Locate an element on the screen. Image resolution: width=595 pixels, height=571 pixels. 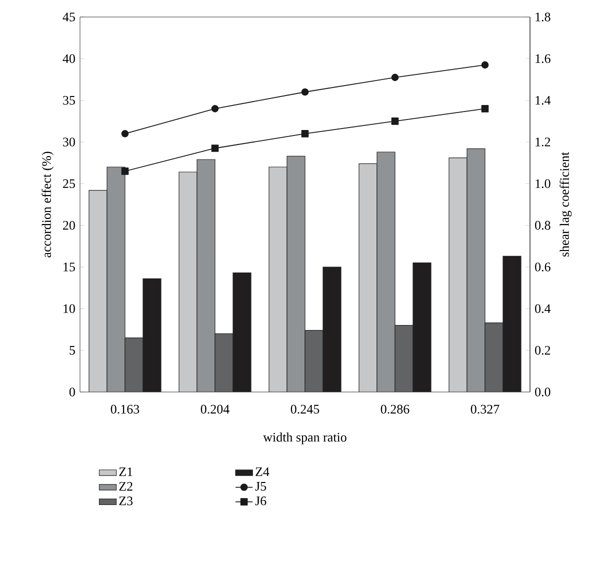
x-axis-title: width span ratio is located at coordinates (304, 438).